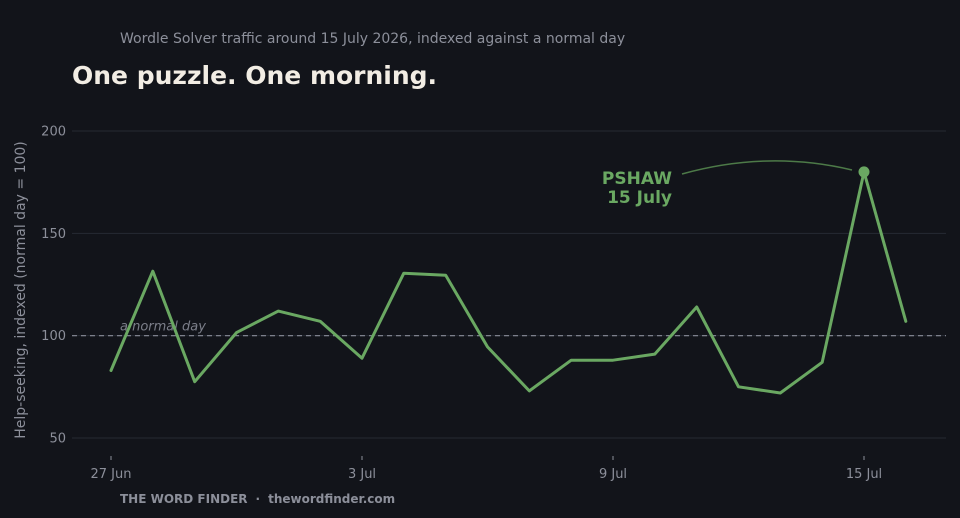  Describe the element at coordinates (53, 336) in the screenshot. I see `y-tick-label-100: 100` at that location.